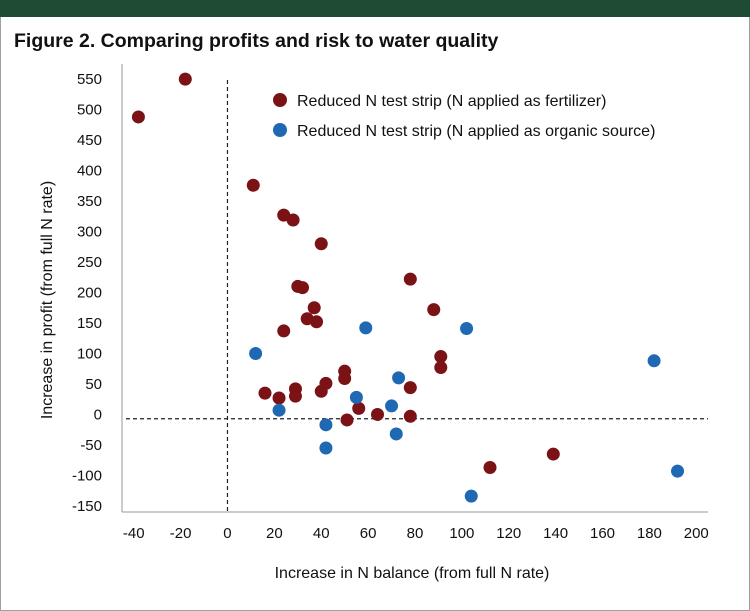 The width and height of the screenshot is (750, 611). What do you see at coordinates (321, 533) in the screenshot?
I see `x-tick-label: 40` at bounding box center [321, 533].